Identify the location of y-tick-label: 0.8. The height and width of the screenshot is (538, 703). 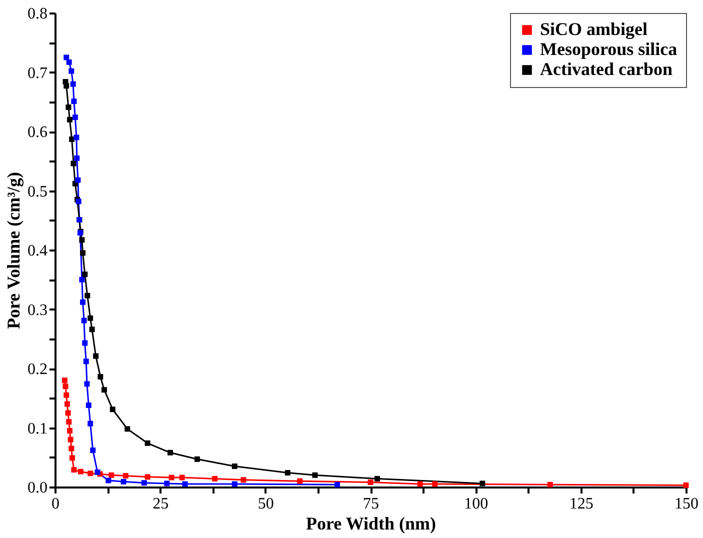
(38, 14).